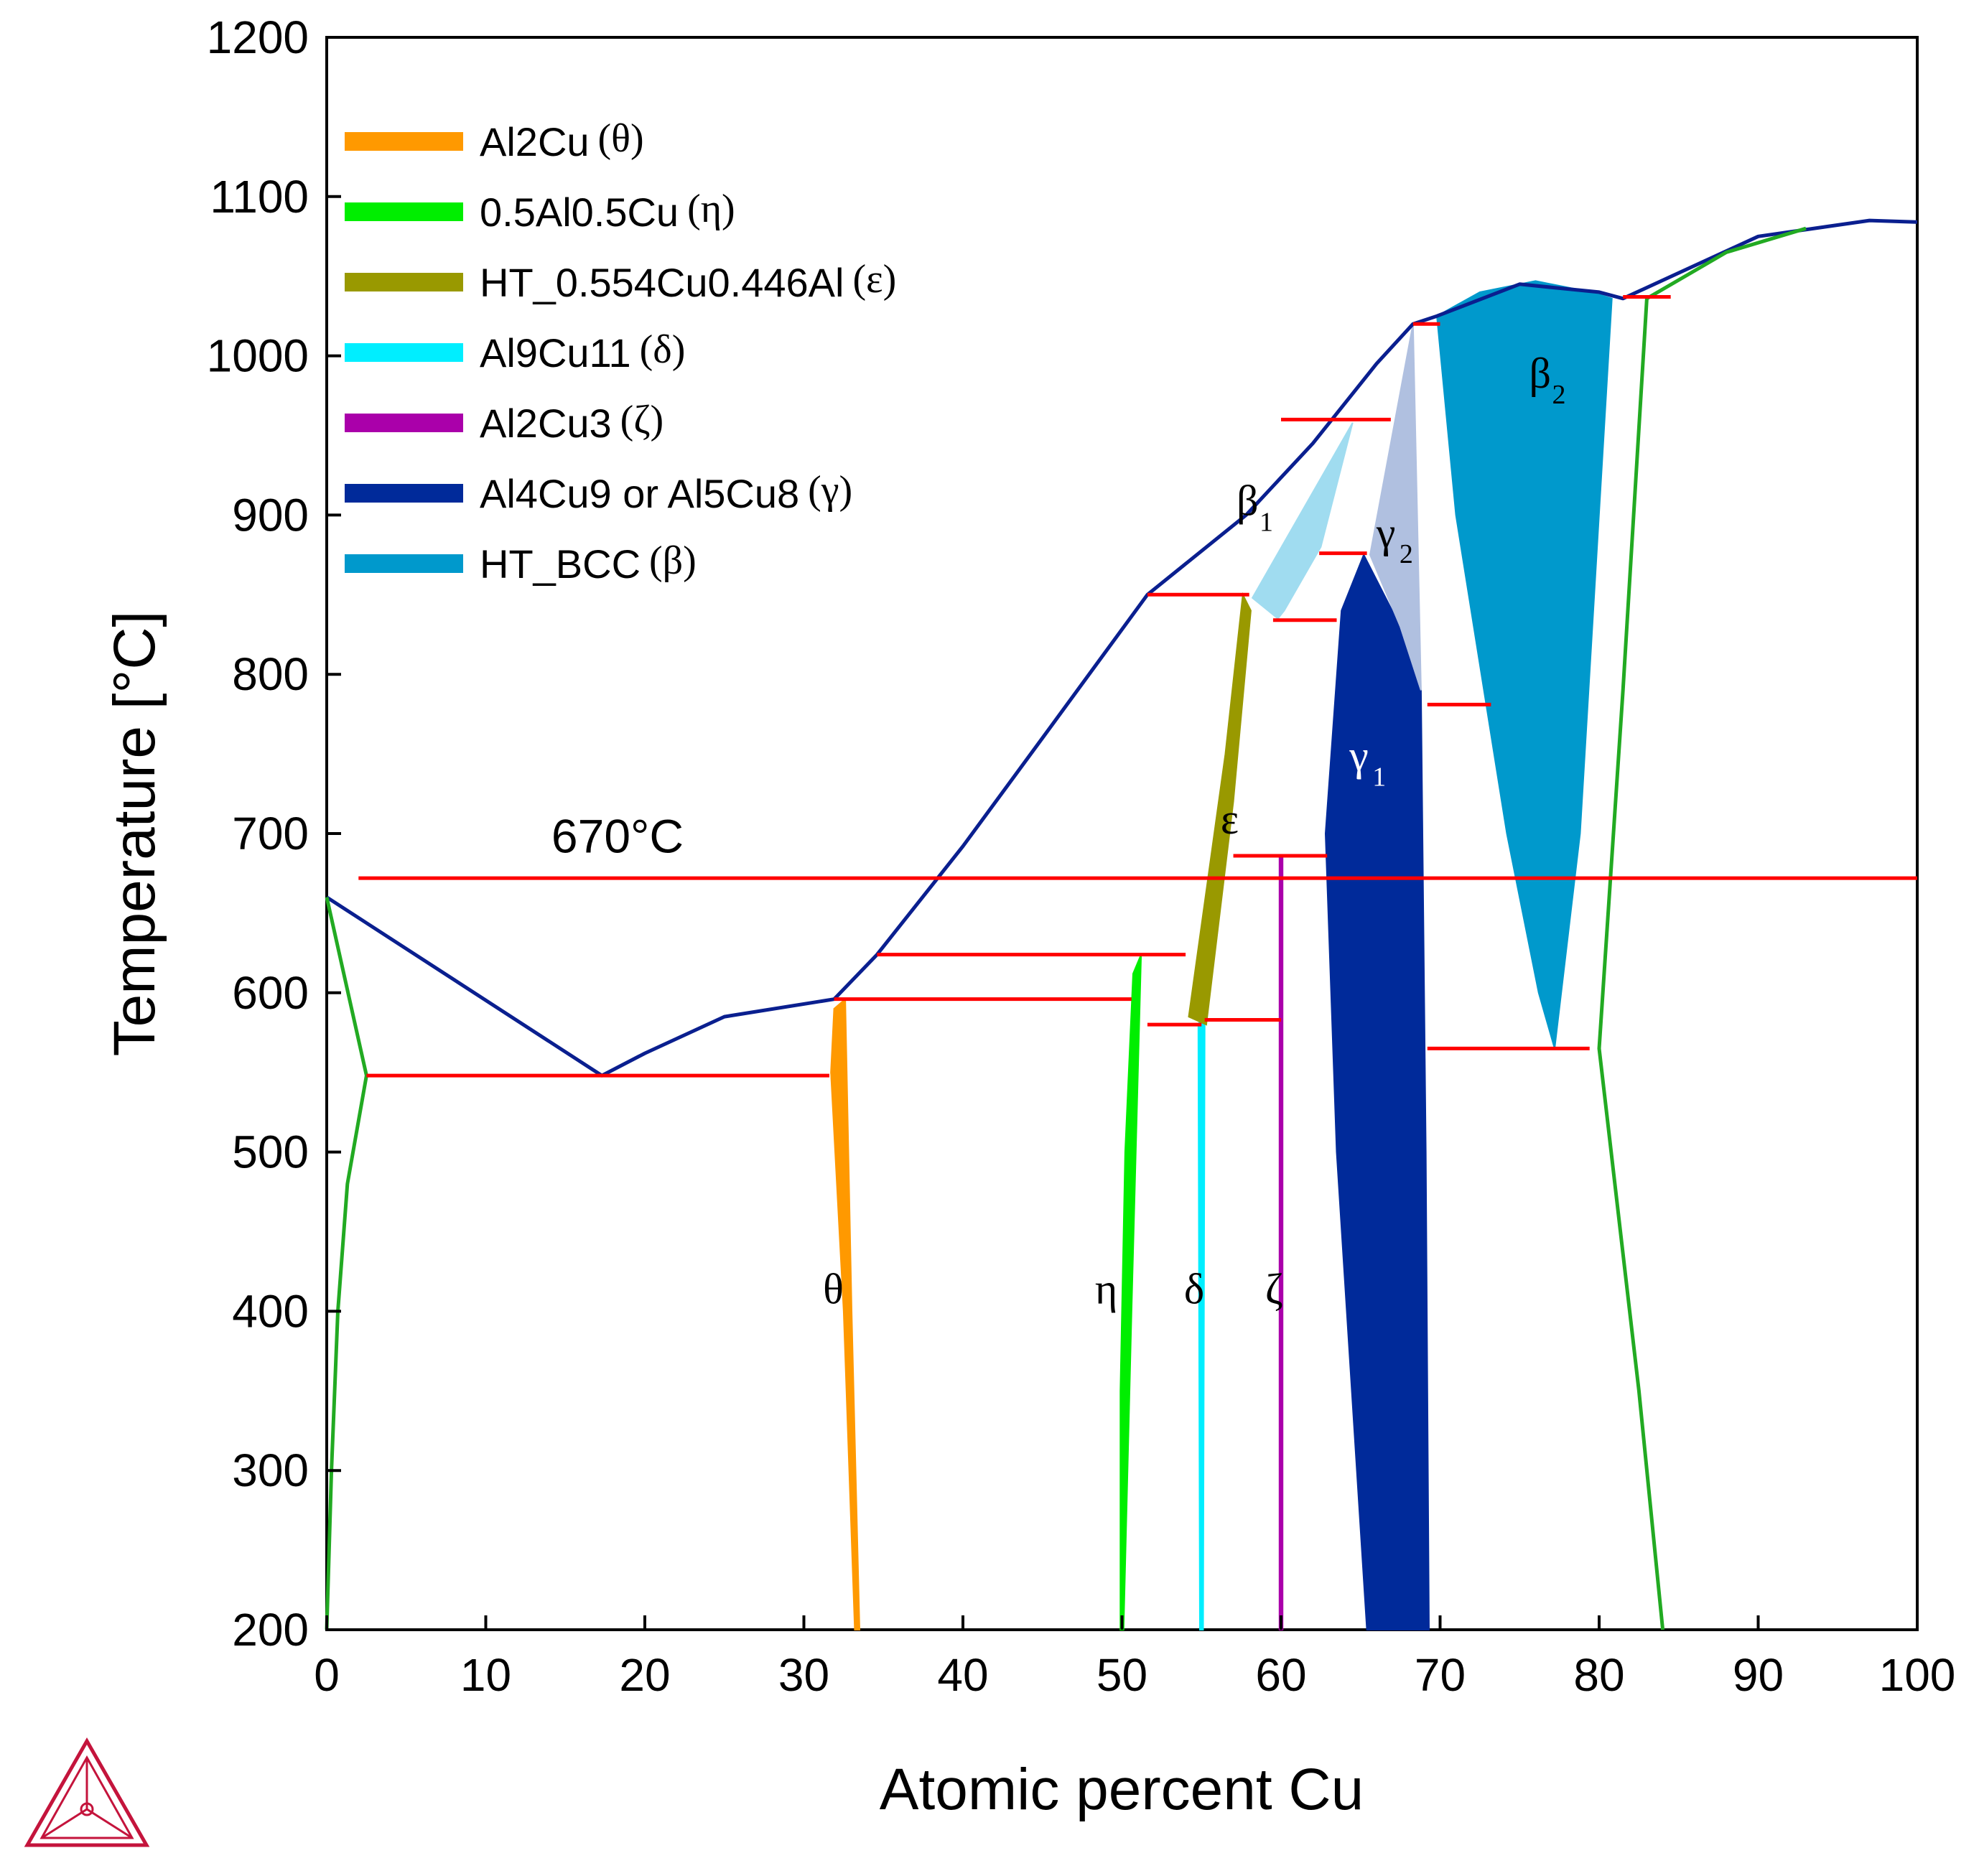 The image size is (1979, 1876). Describe the element at coordinates (270, 993) in the screenshot. I see `y-tick-label: 600` at that location.